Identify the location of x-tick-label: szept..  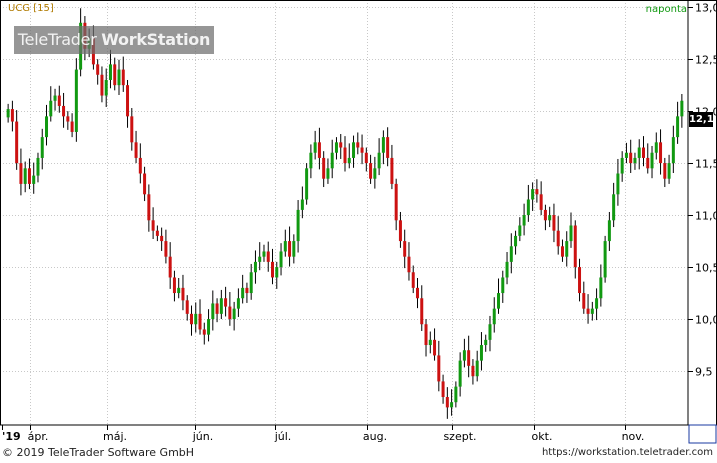
(459, 436).